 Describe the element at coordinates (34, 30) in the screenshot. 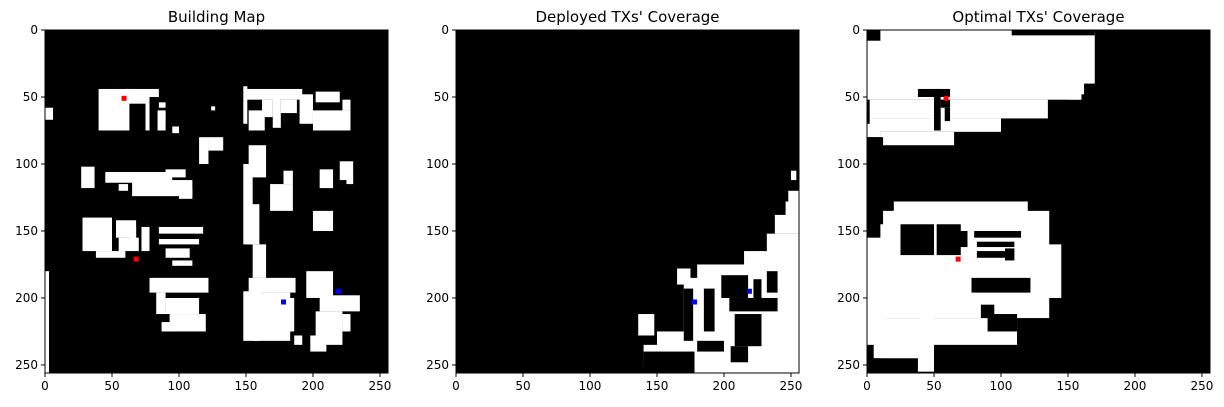

I see `y-tick-label: 0` at that location.